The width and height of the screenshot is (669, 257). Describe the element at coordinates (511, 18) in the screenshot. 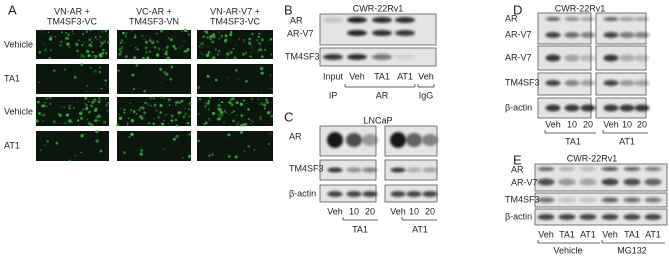

I see `band-label: AR` at that location.